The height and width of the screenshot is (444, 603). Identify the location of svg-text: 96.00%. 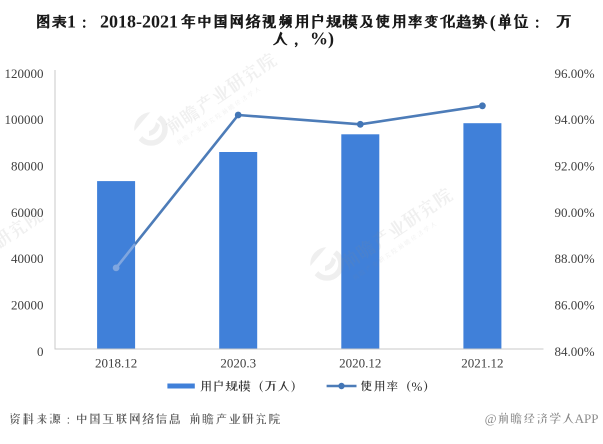
(575, 73).